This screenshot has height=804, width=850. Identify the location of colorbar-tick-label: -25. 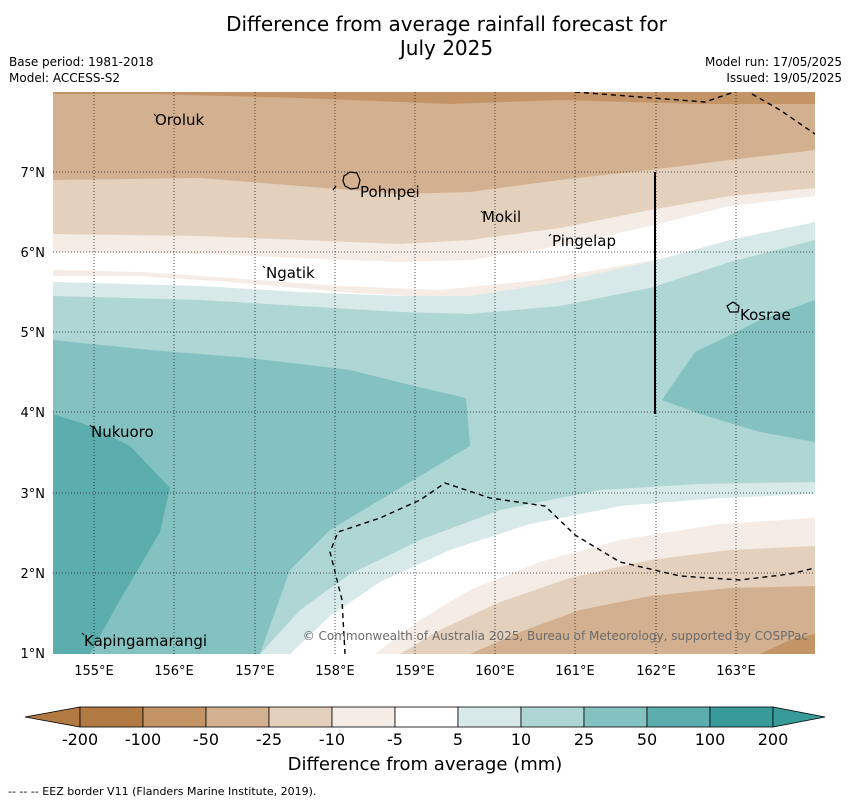
(269, 739).